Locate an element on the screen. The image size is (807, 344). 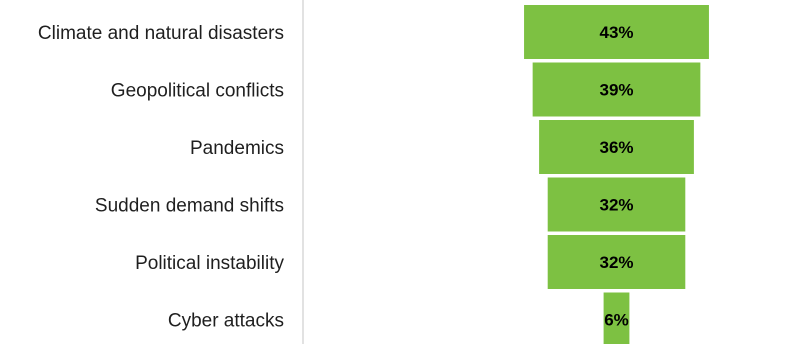
value-label-4: 32% is located at coordinates (616, 205).